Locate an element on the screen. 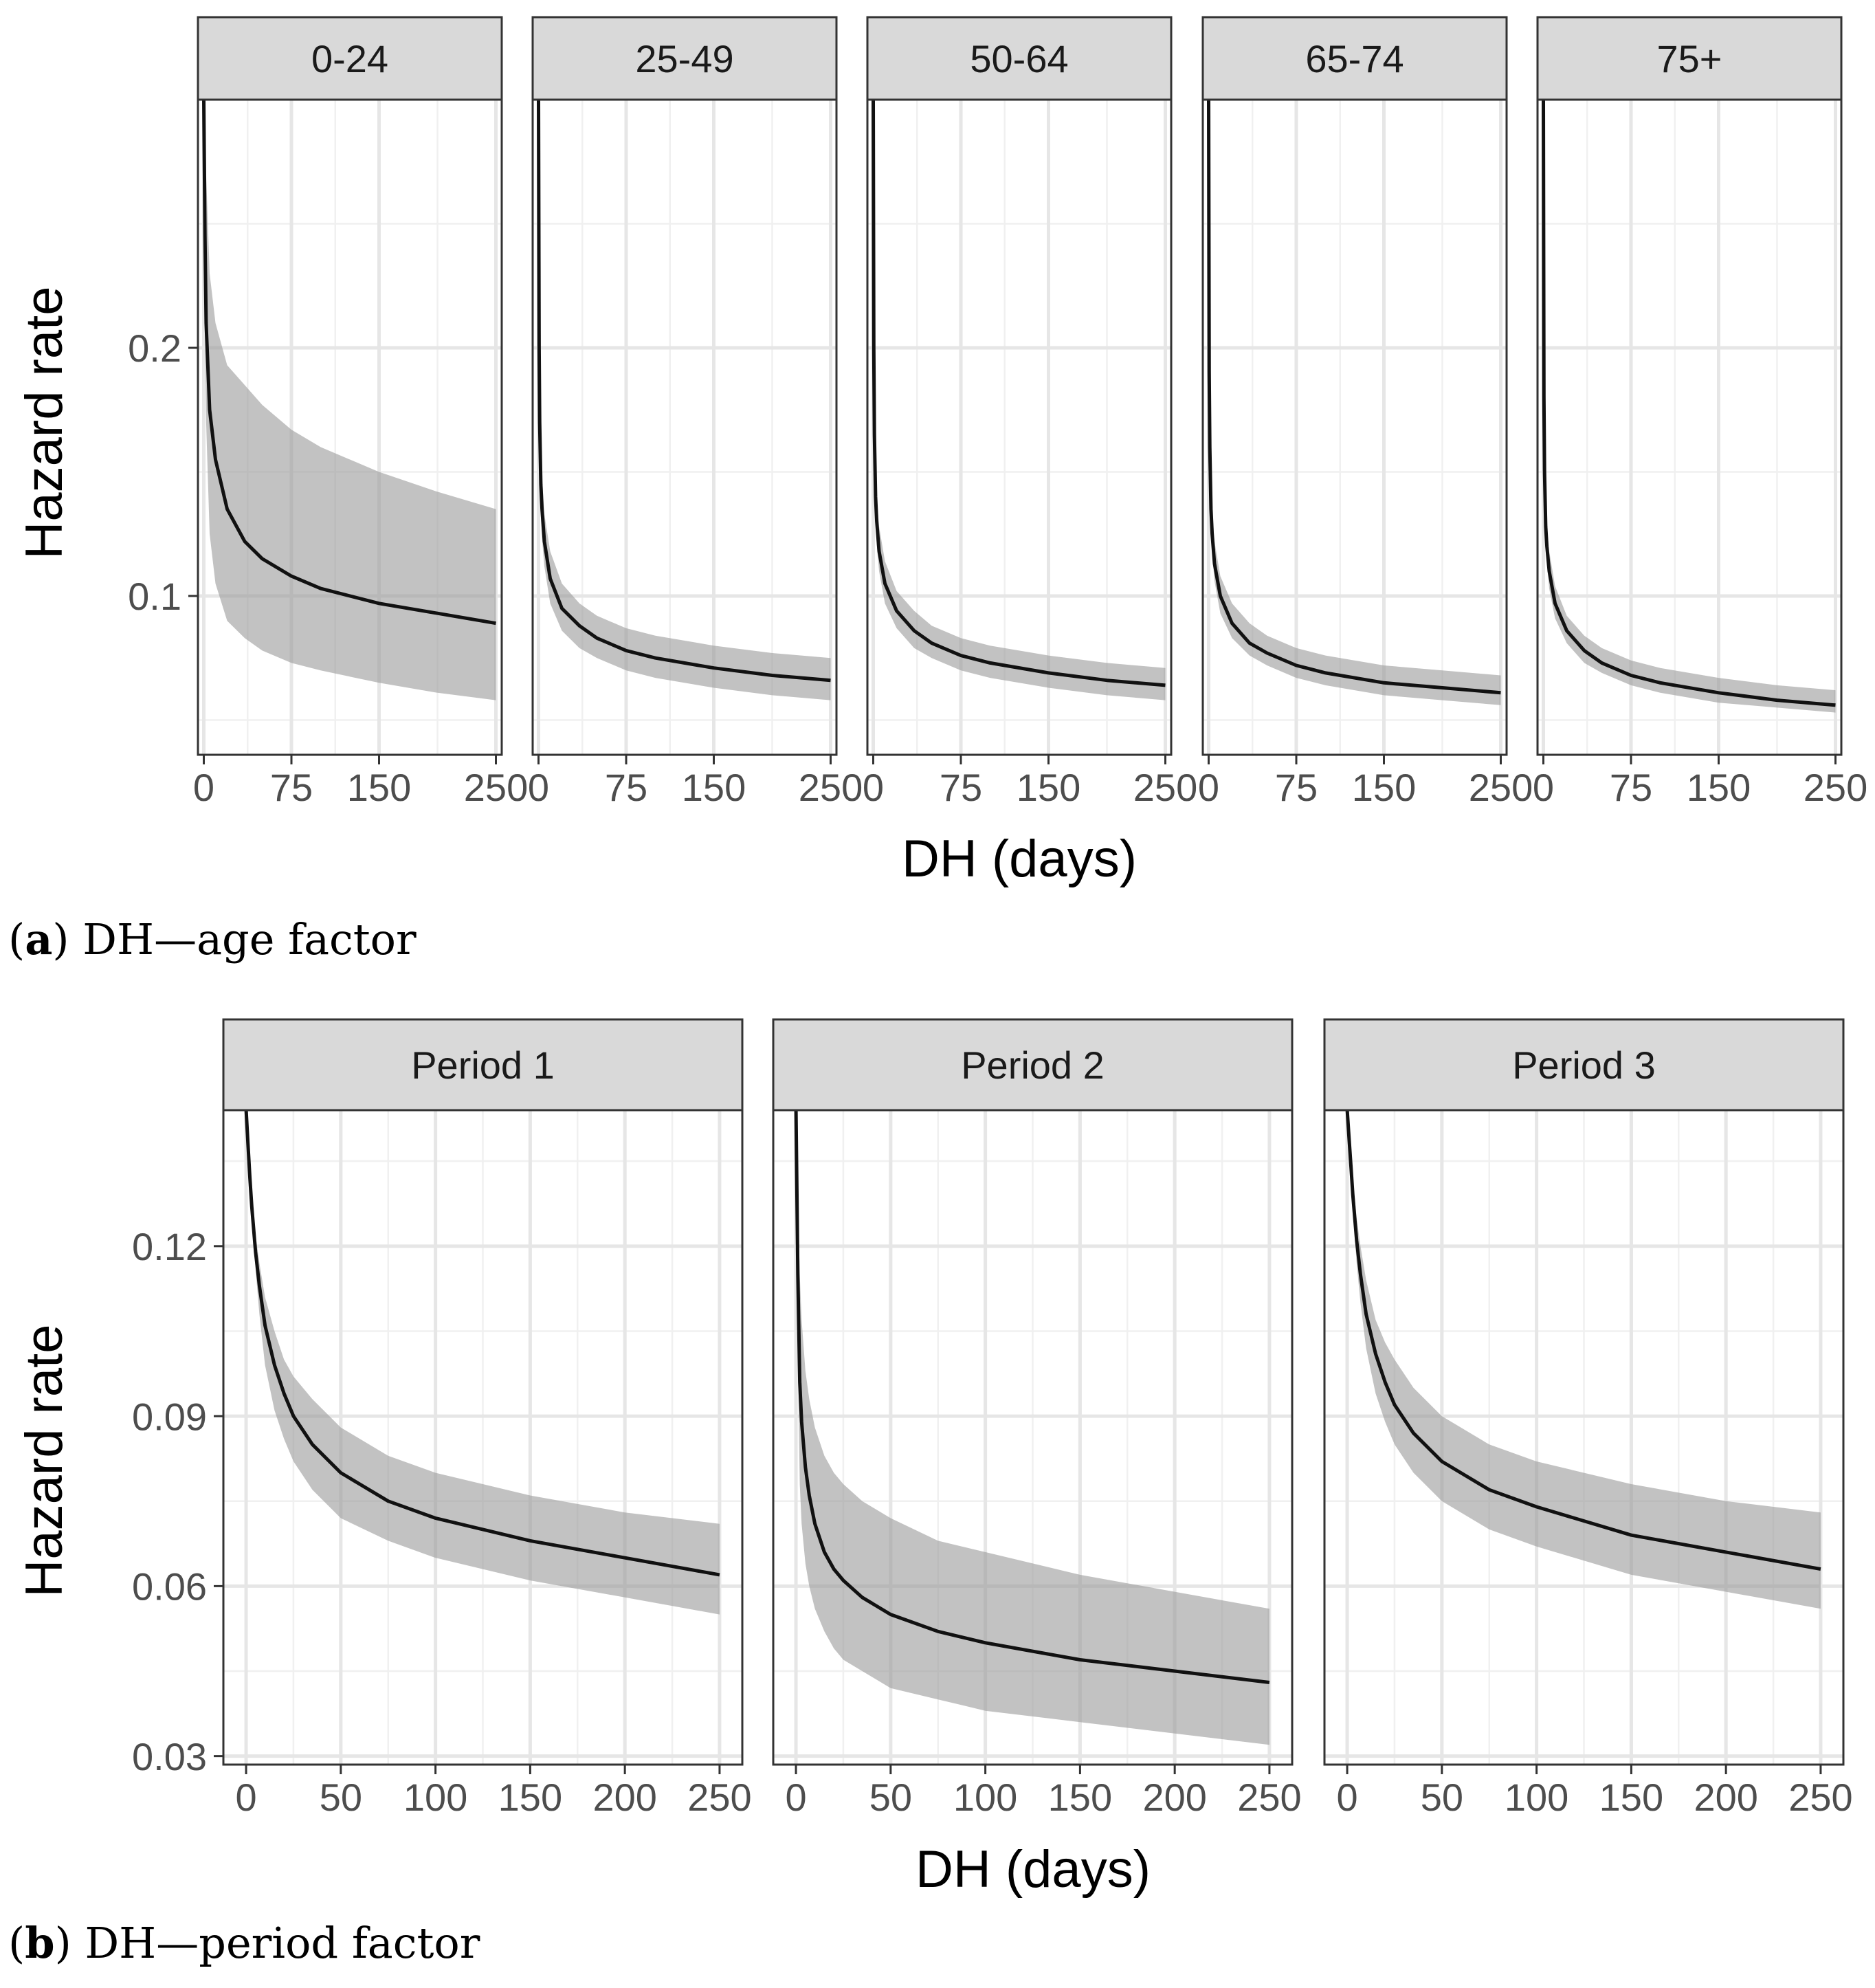 This screenshot has width=1875, height=1988. y-tick-label: 0.06 is located at coordinates (169, 1587).